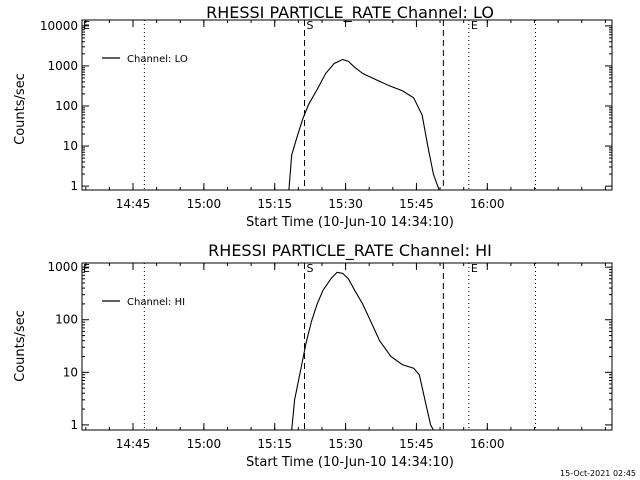 This screenshot has height=480, width=640. I want to click on lo-x-tick-label: 15:15, so click(274, 204).